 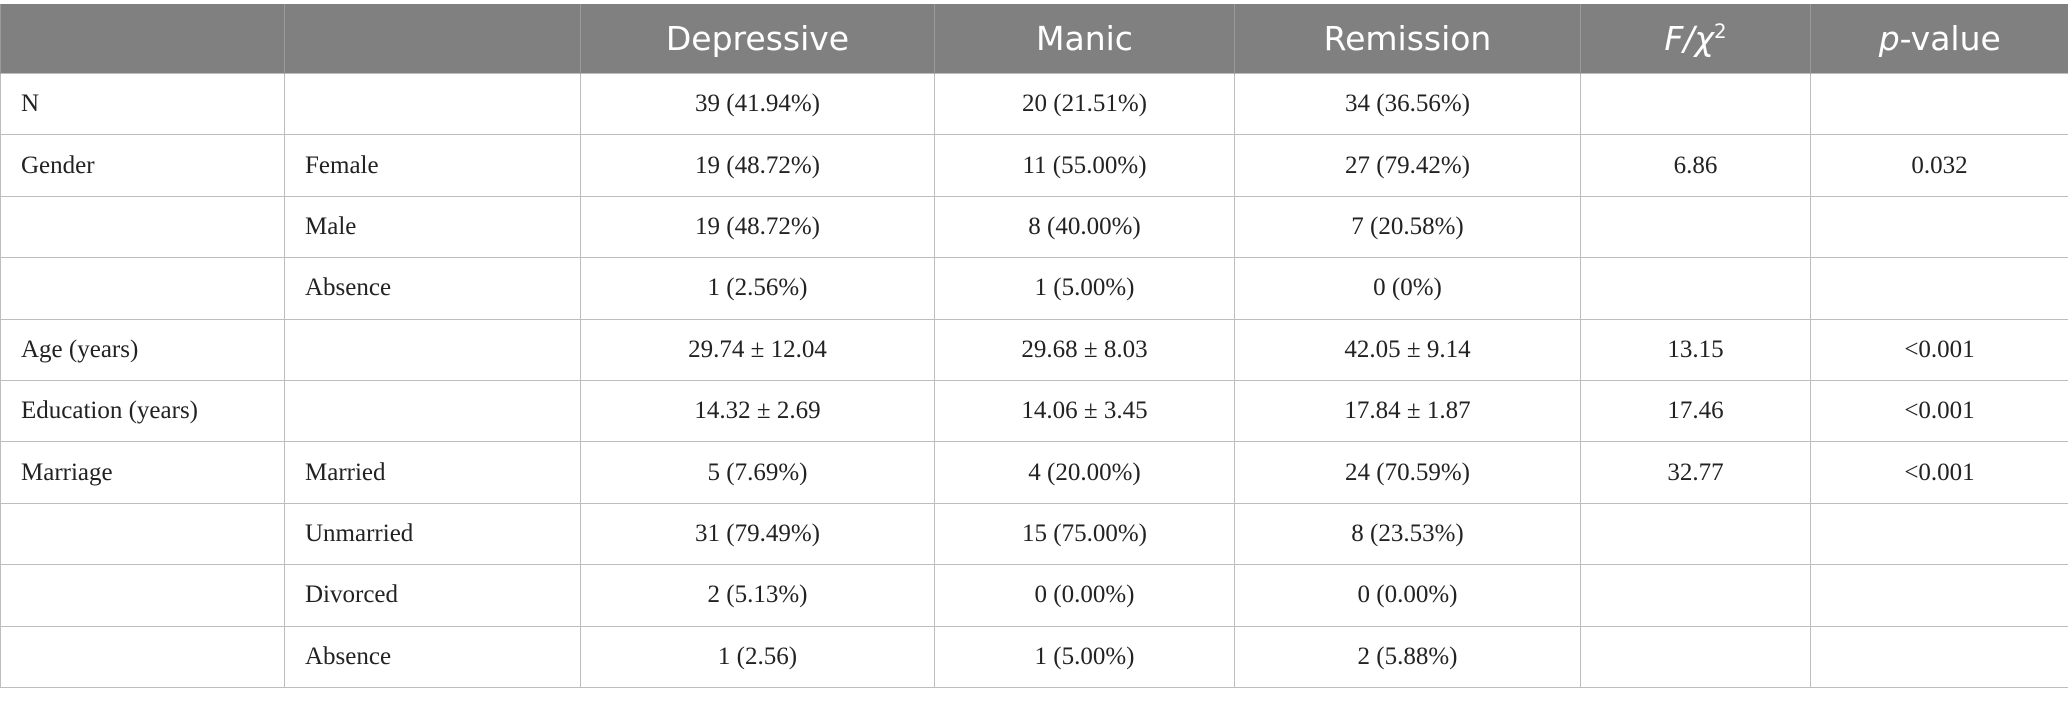 I want to click on body-row: Absence 1 (2.56) 1 (5.00%) 2 (5.88%), so click(x=1034, y=656).